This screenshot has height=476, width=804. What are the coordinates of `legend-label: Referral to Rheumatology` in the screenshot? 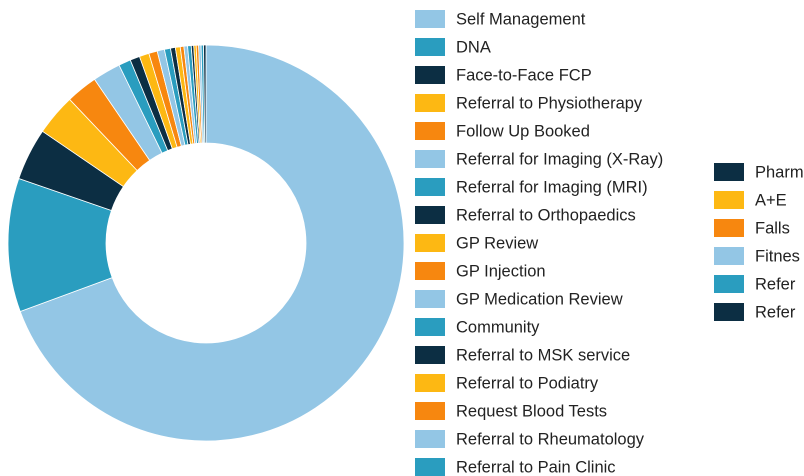 It's located at (550, 439).